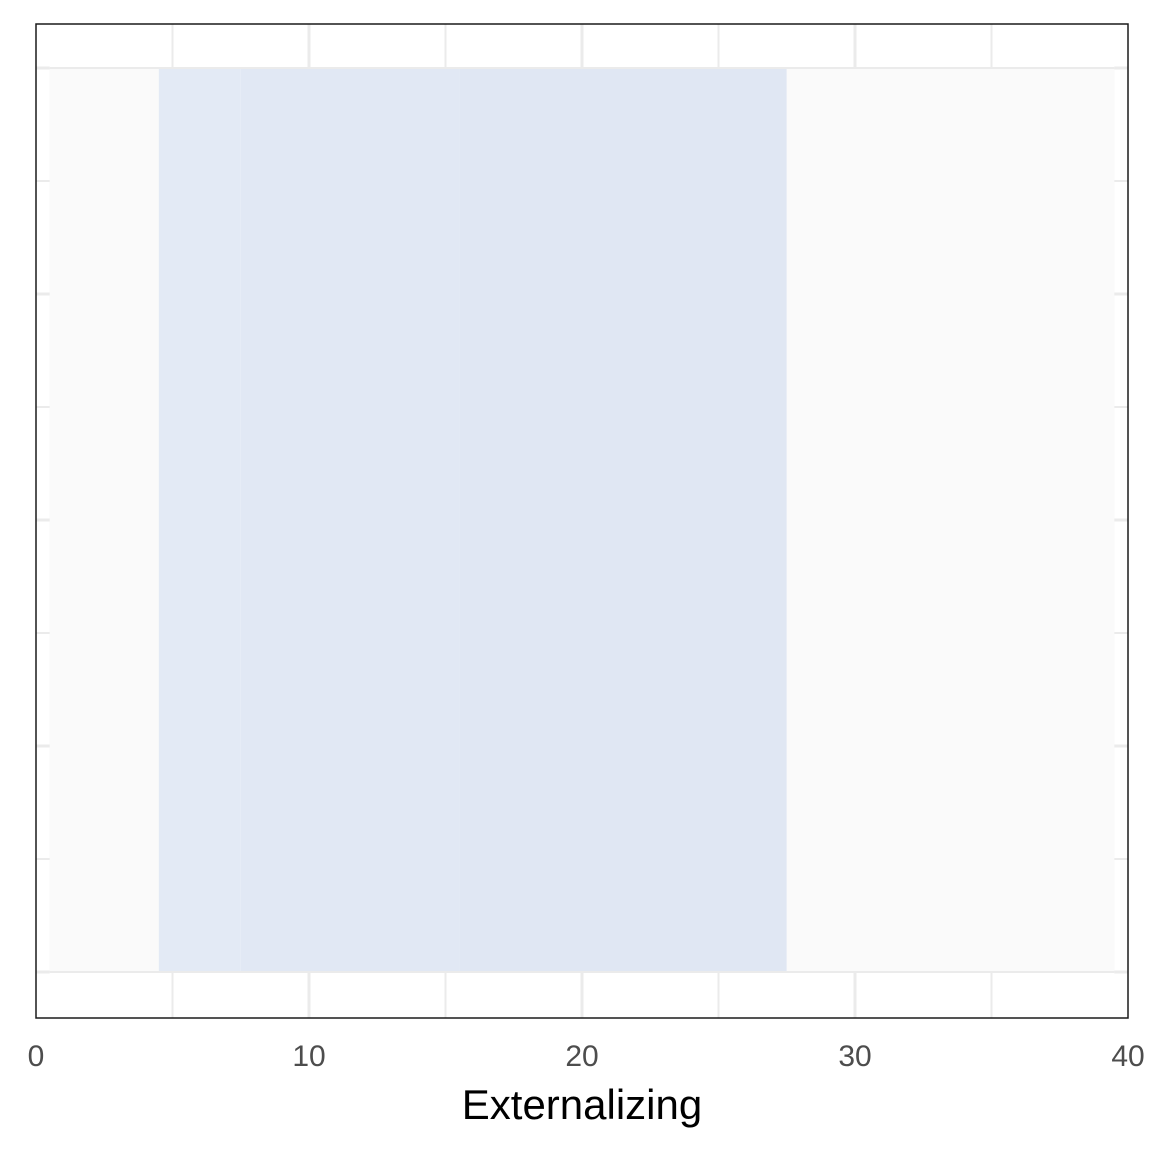 The height and width of the screenshot is (1152, 1152). Describe the element at coordinates (1127, 1056) in the screenshot. I see `x-tick-label-4: 40` at that location.